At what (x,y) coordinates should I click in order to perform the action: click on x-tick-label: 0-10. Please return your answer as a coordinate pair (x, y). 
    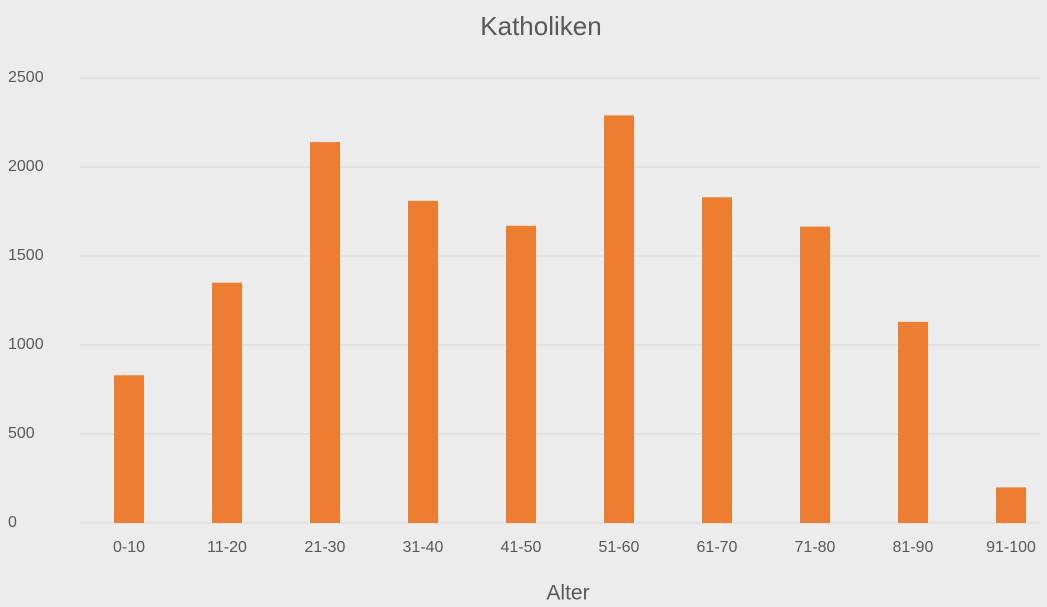
    Looking at the image, I should click on (129, 547).